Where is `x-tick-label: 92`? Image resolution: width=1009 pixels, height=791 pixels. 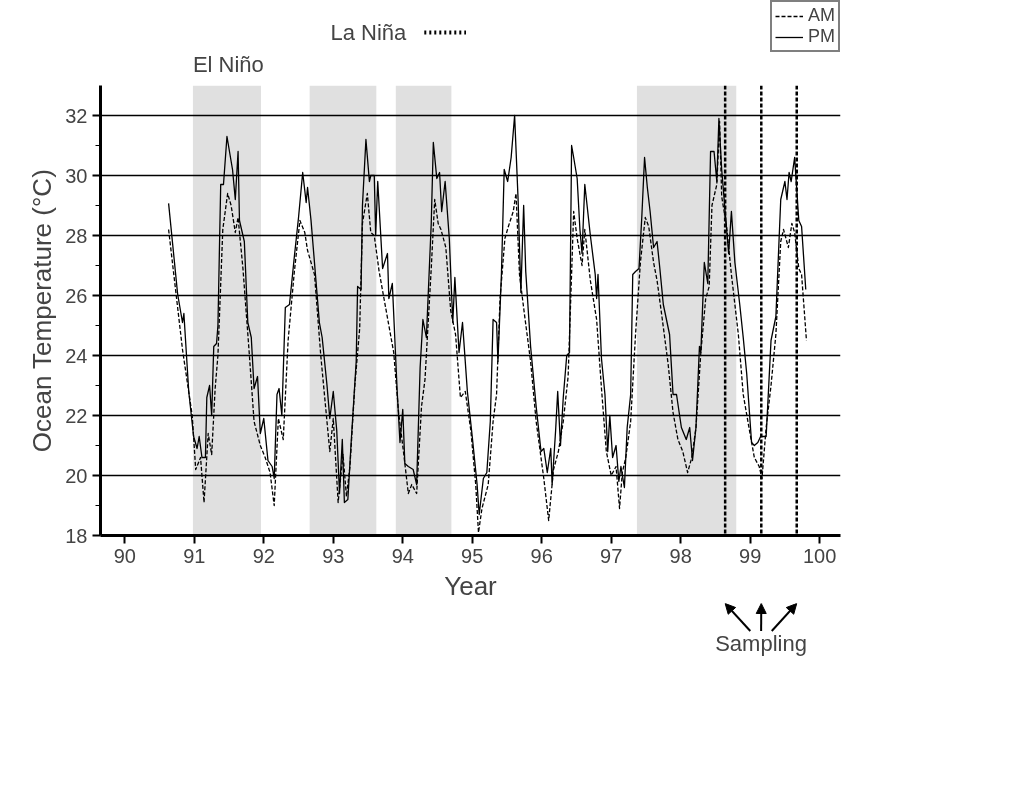
x-tick-label: 92 is located at coordinates (263, 555).